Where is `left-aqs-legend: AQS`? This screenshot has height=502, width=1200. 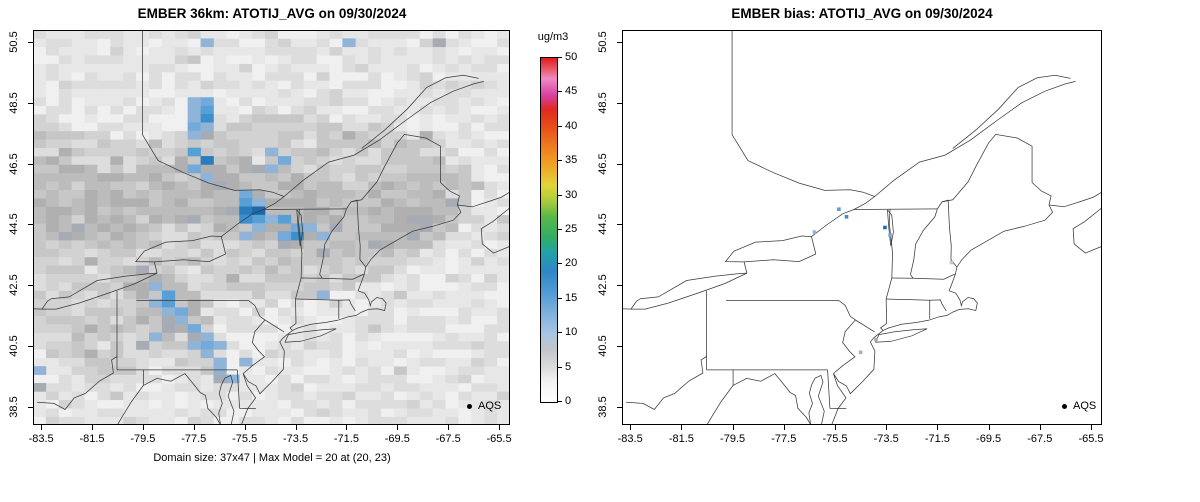
left-aqs-legend: AQS is located at coordinates (484, 406).